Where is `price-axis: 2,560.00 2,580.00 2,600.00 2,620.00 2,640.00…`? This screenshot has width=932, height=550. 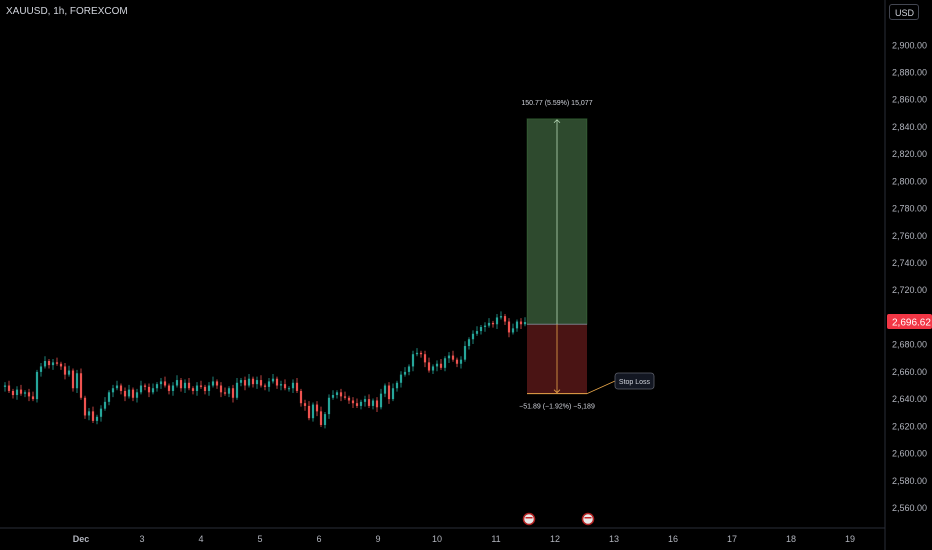 price-axis: 2,560.00 2,580.00 2,600.00 2,620.00 2,640.00… is located at coordinates (909, 276).